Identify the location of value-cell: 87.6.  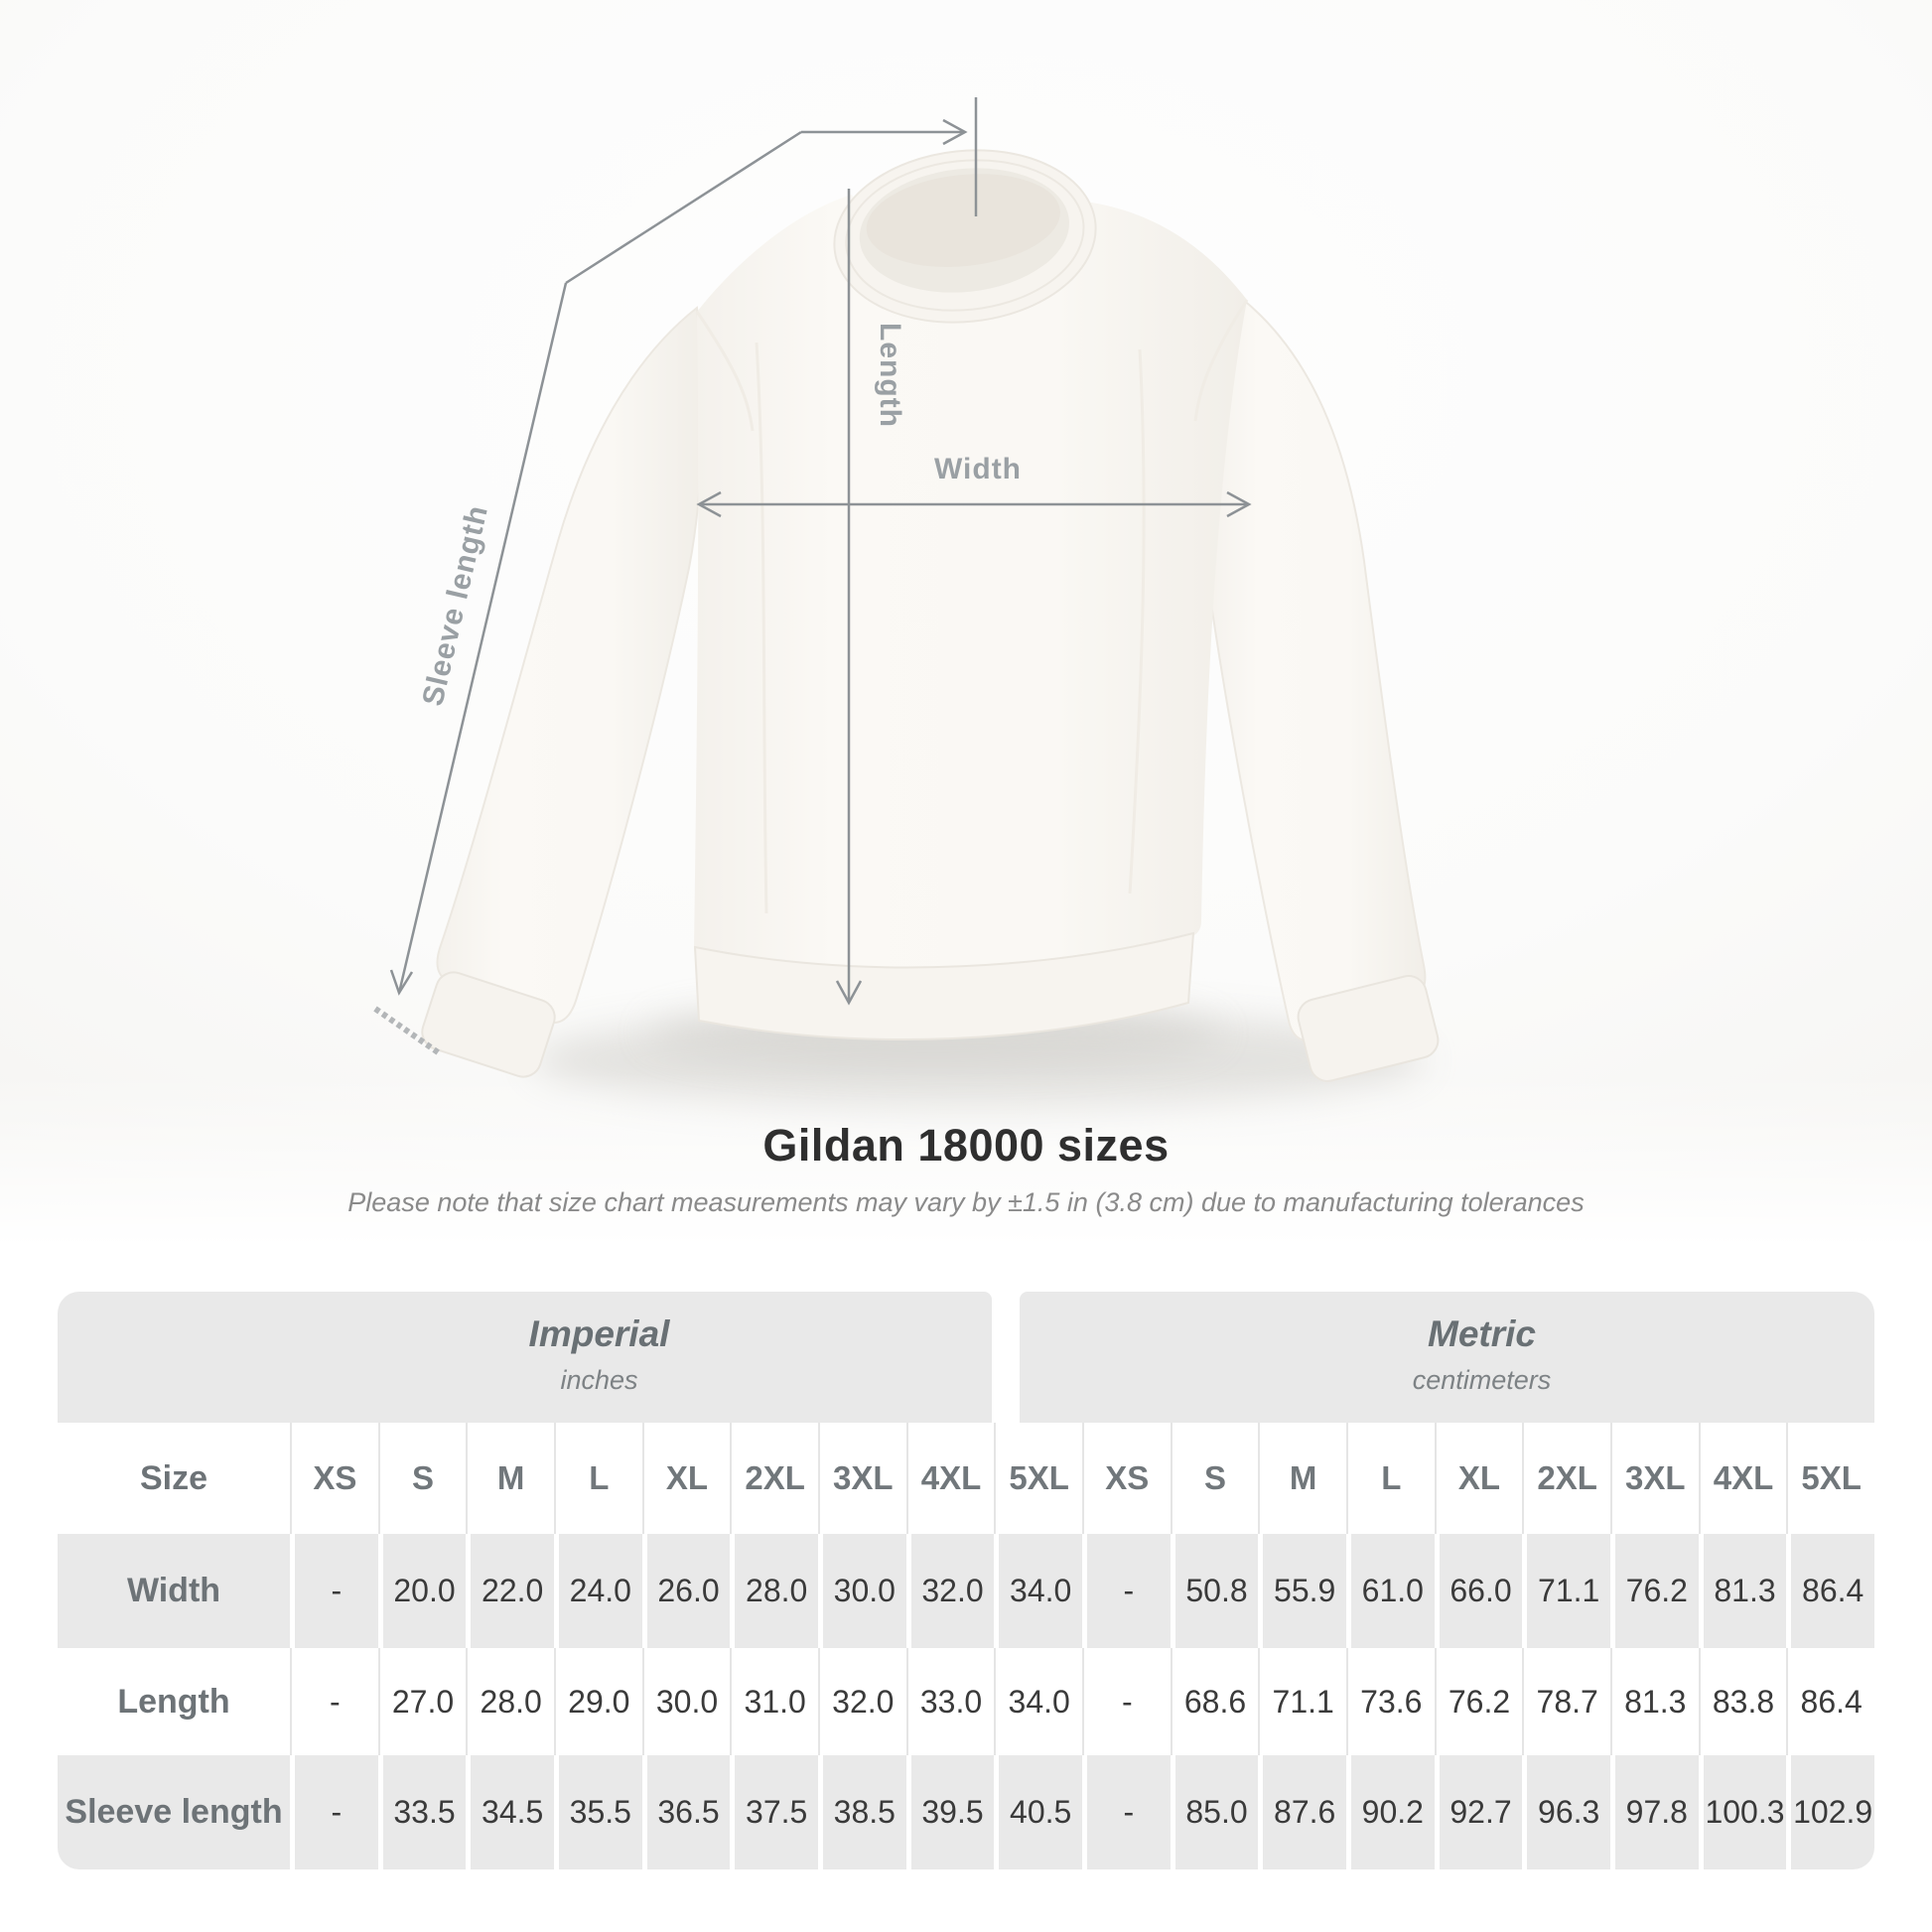
(1302, 1812).